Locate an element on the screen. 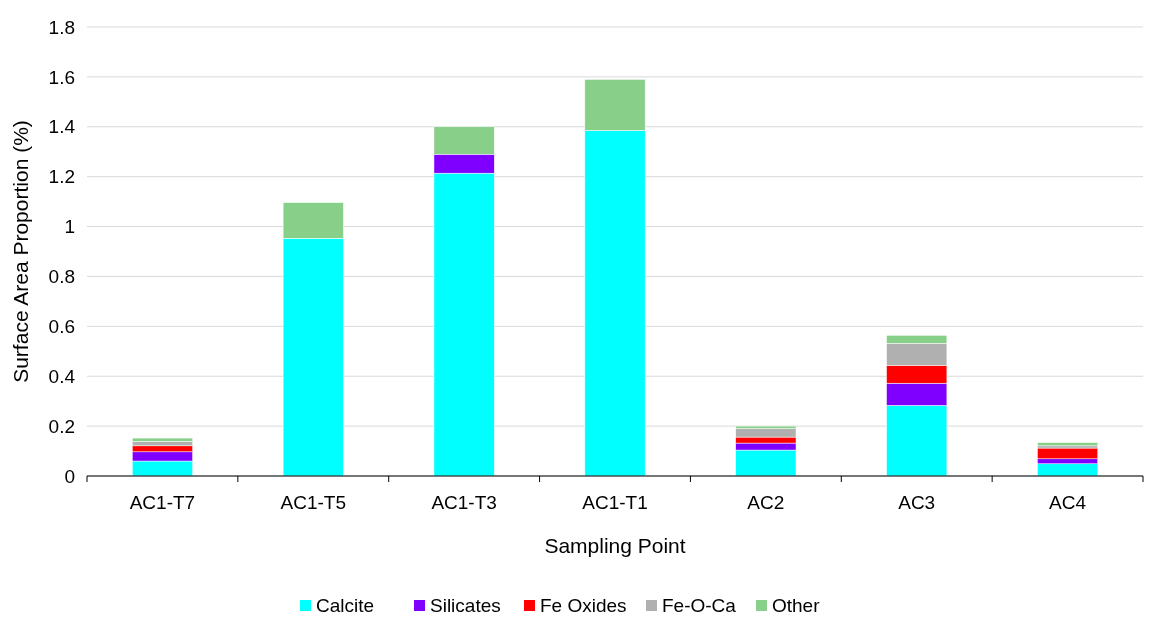 This screenshot has height=621, width=1151. x-tick-label: AC2 is located at coordinates (766, 502).